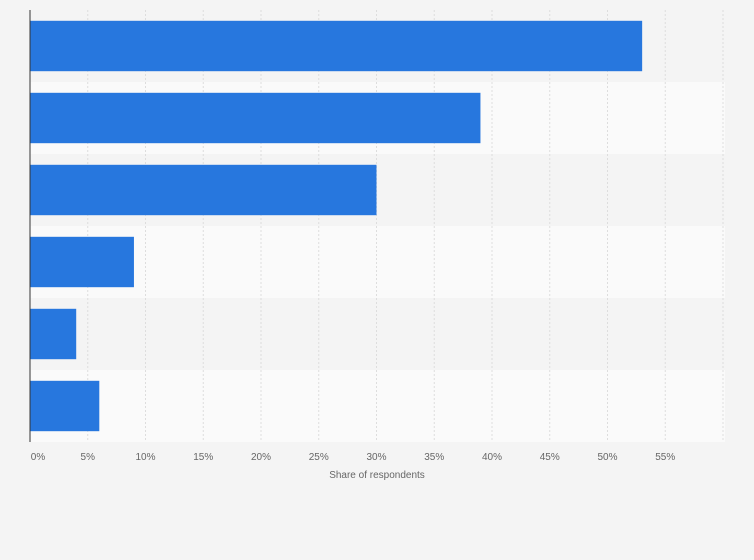 The image size is (754, 560). Describe the element at coordinates (38, 457) in the screenshot. I see `x-tick-label: 0%` at that location.